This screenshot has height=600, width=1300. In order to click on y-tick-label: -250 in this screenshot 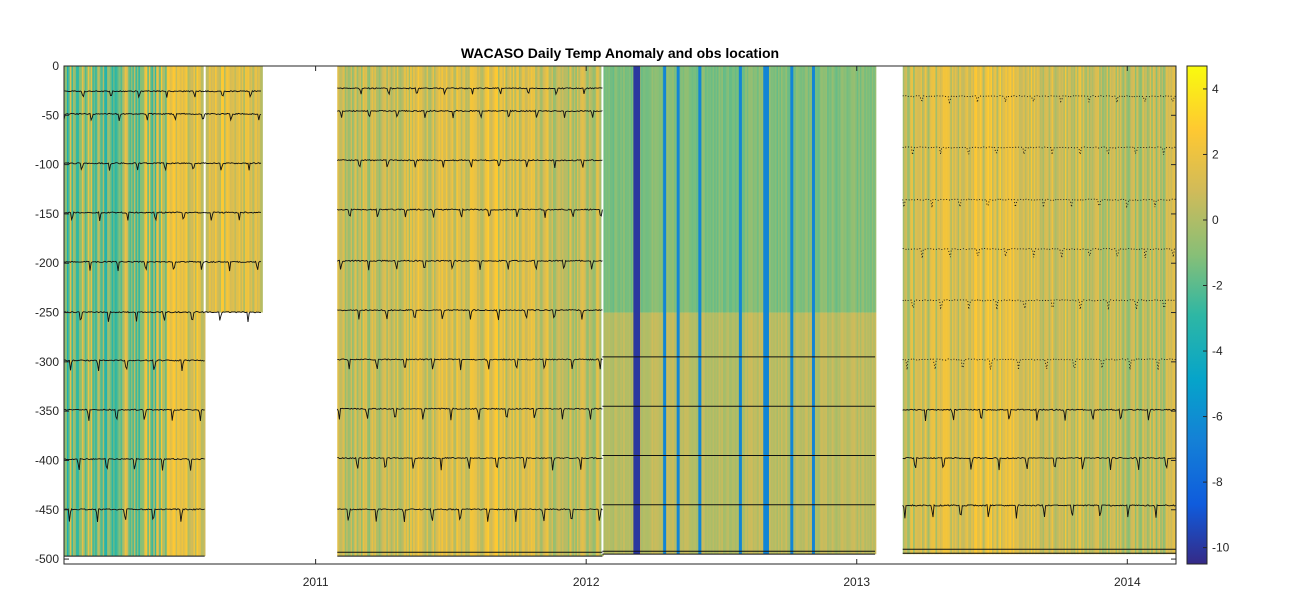, I will do `click(47, 313)`.